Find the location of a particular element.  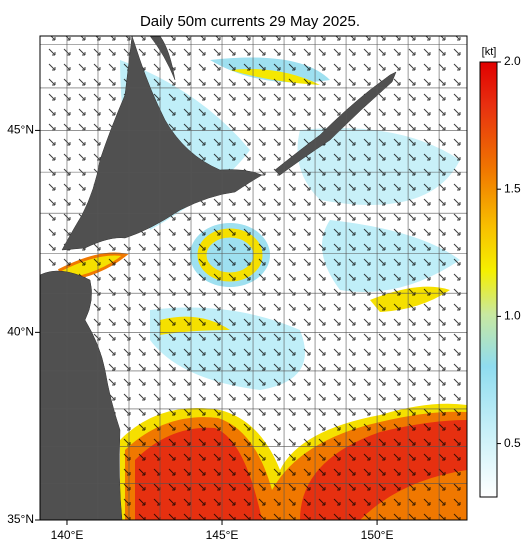

lon-tick-label: 145°E is located at coordinates (222, 535).